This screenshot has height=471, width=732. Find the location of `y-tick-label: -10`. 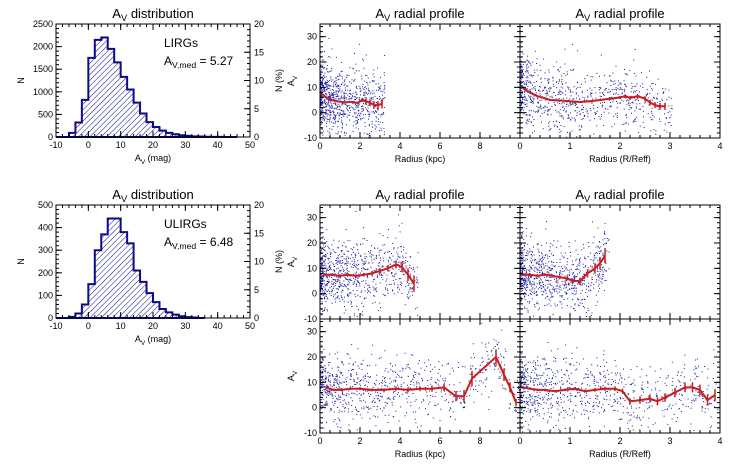

y-tick-label: -10 is located at coordinates (310, 319).